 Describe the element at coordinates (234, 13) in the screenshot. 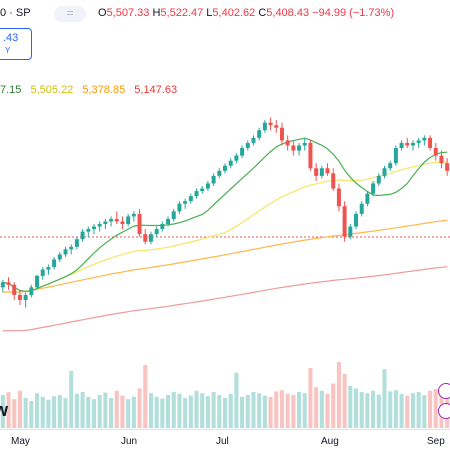

I see `low-value: 5,402.62` at that location.